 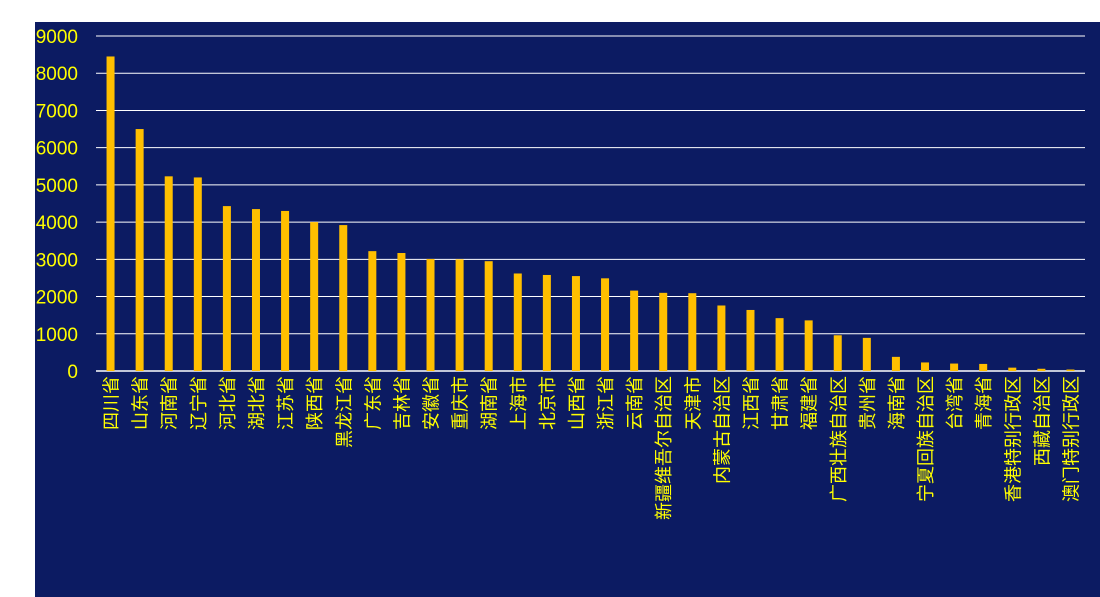 What do you see at coordinates (868, 403) in the screenshot?
I see `x-tick-label: 贵州省` at bounding box center [868, 403].